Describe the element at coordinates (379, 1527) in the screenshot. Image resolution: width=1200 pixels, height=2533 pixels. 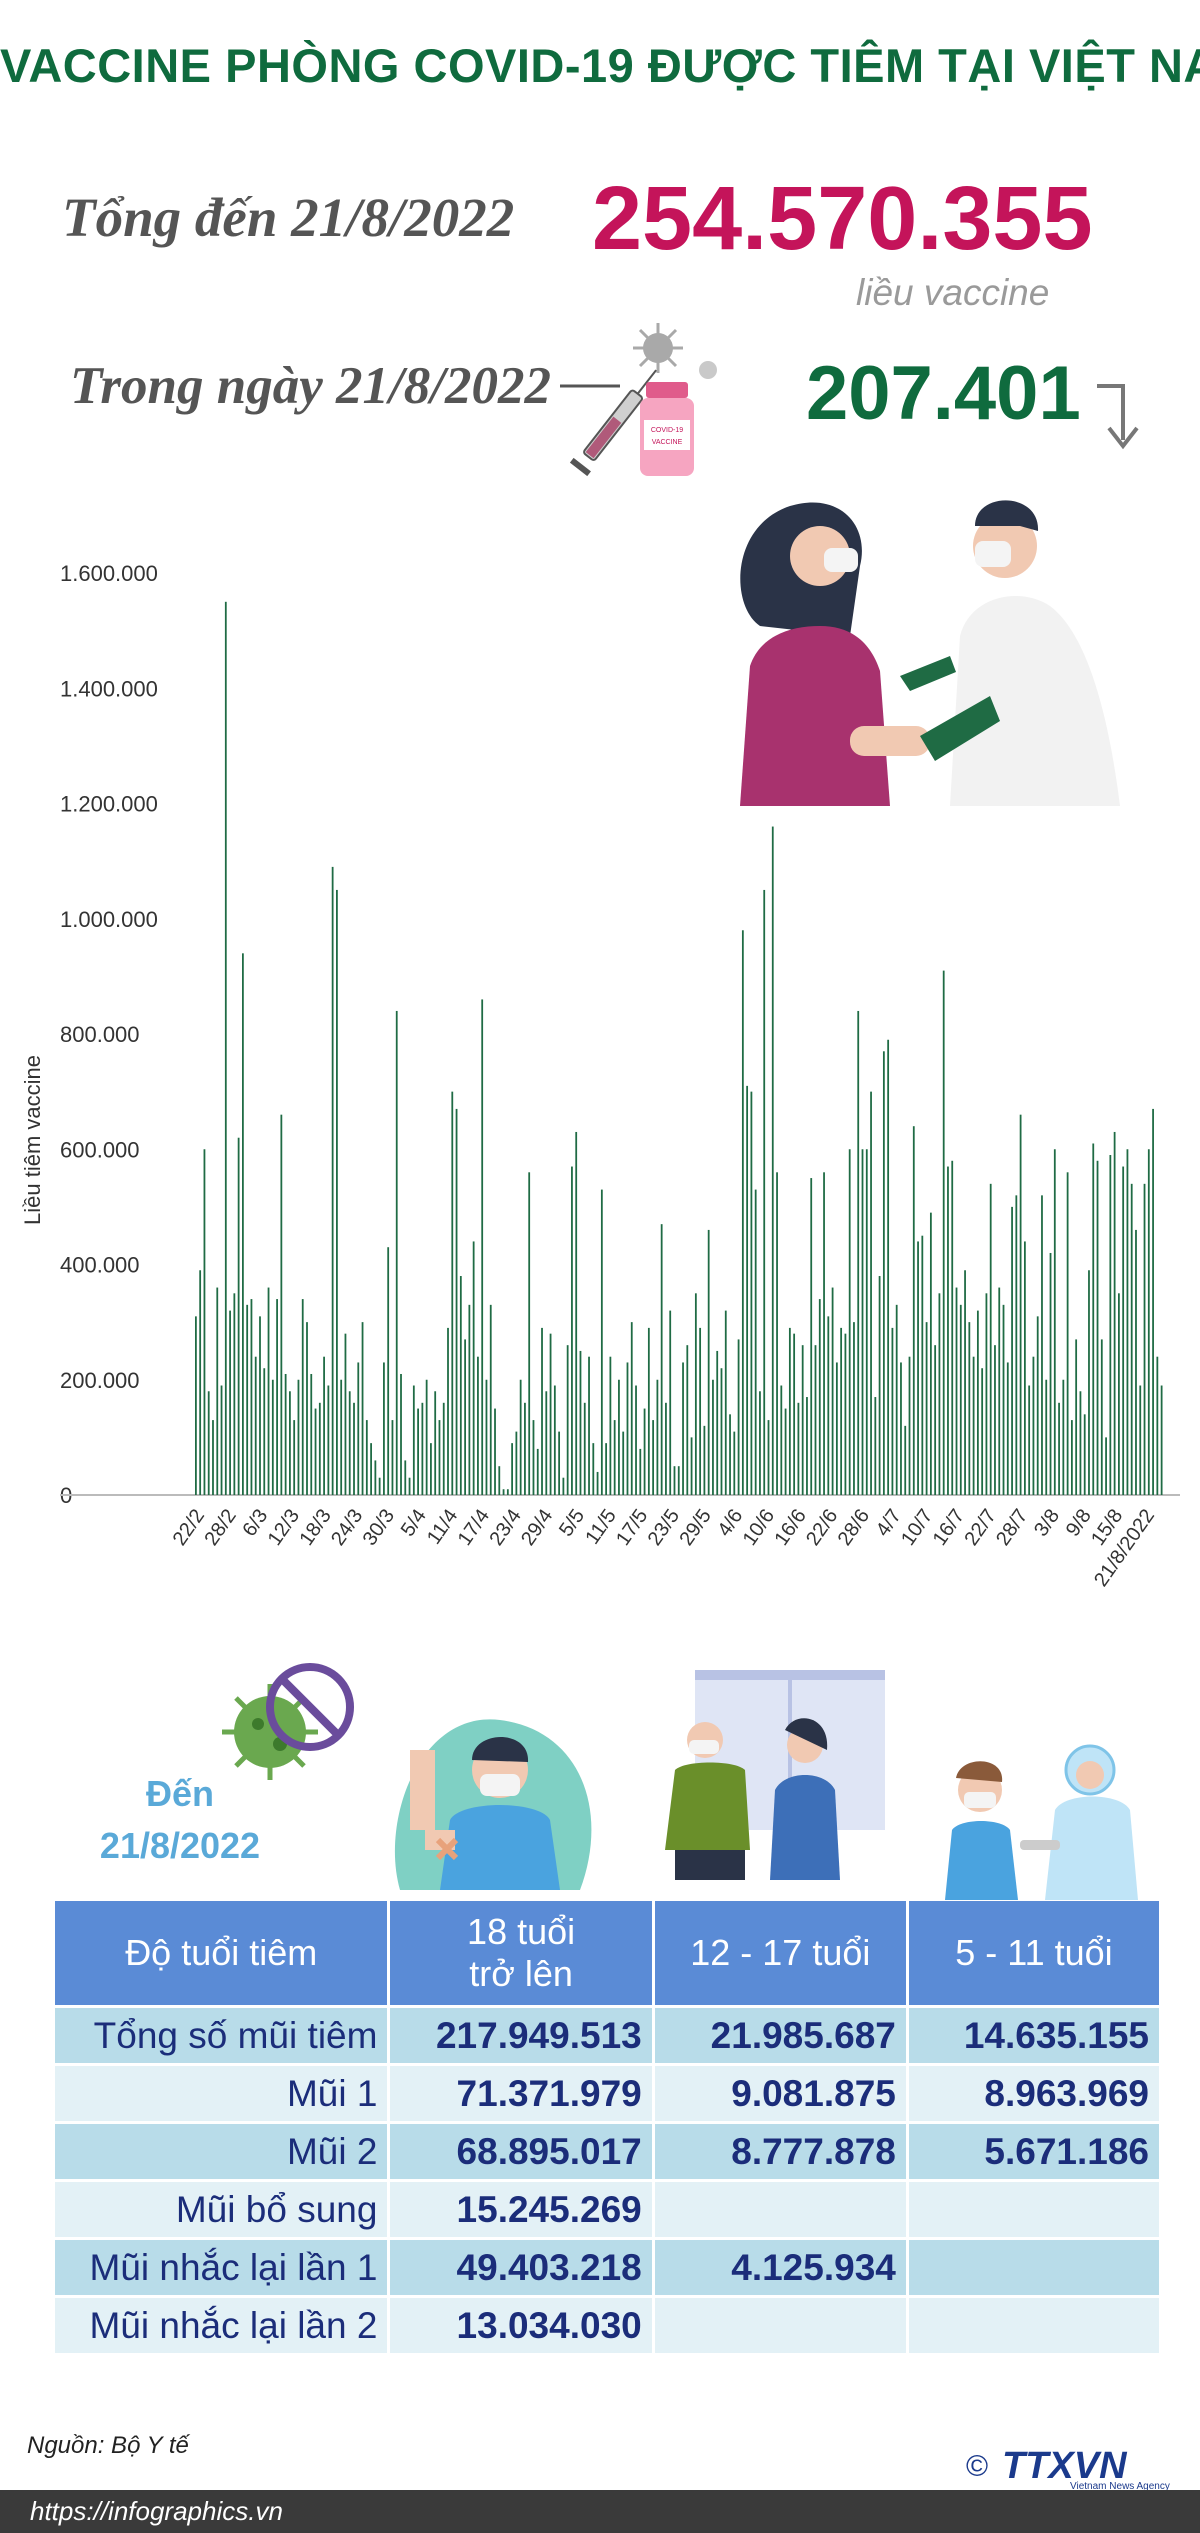
I see `x-tick-label: 30/3` at that location.